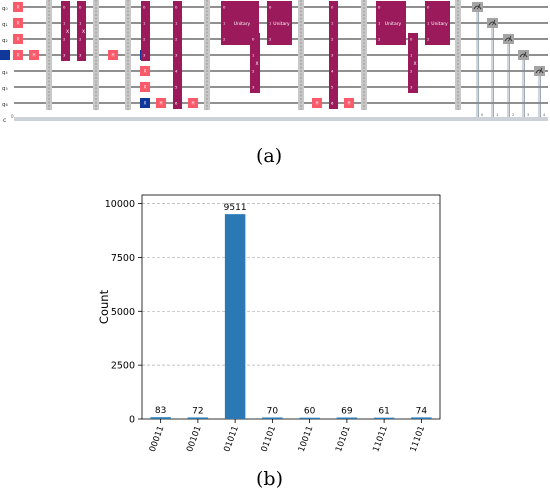 The image size is (550, 496). Describe the element at coordinates (123, 258) in the screenshot. I see `y-tick-label: 7500` at that location.